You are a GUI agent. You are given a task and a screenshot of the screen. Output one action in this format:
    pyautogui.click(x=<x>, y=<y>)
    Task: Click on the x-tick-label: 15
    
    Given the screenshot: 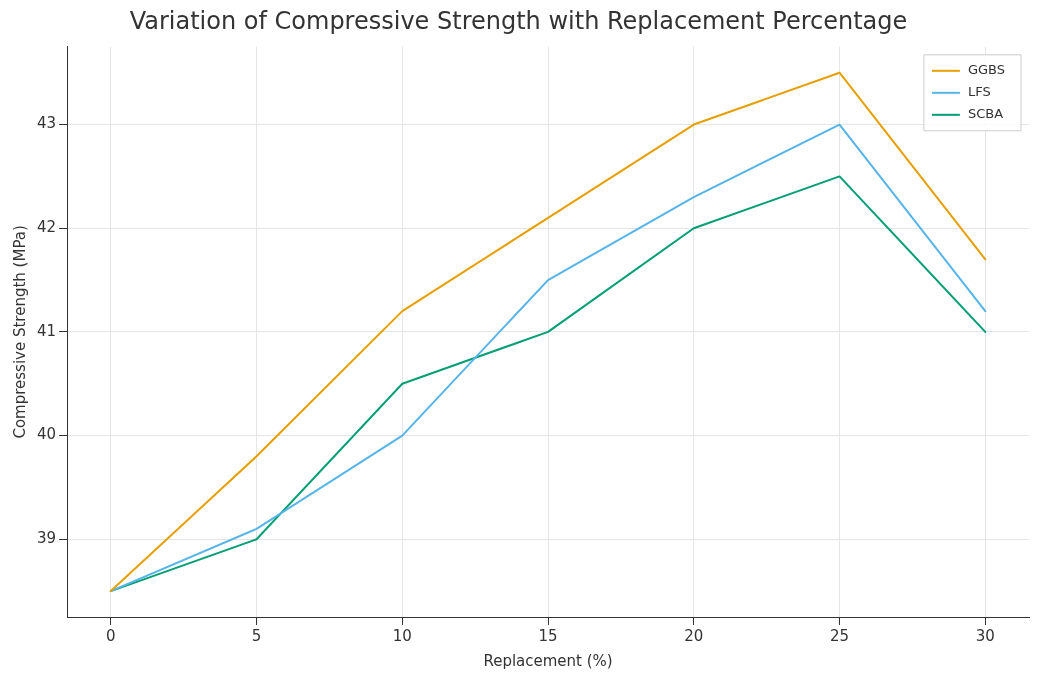 What is the action you would take?
    pyautogui.click(x=548, y=635)
    